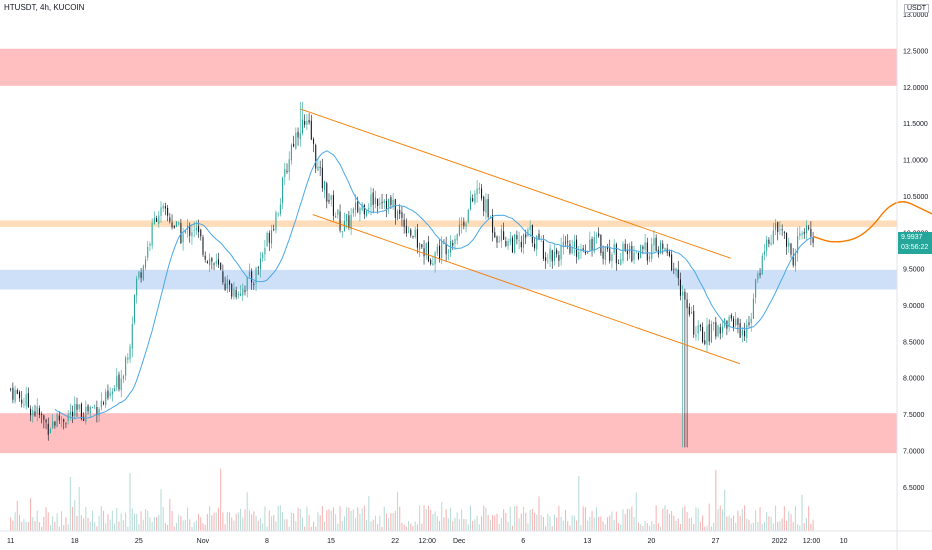 The width and height of the screenshot is (932, 550). Describe the element at coordinates (912, 237) in the screenshot. I see `last-price-value: 9.9937` at that location.